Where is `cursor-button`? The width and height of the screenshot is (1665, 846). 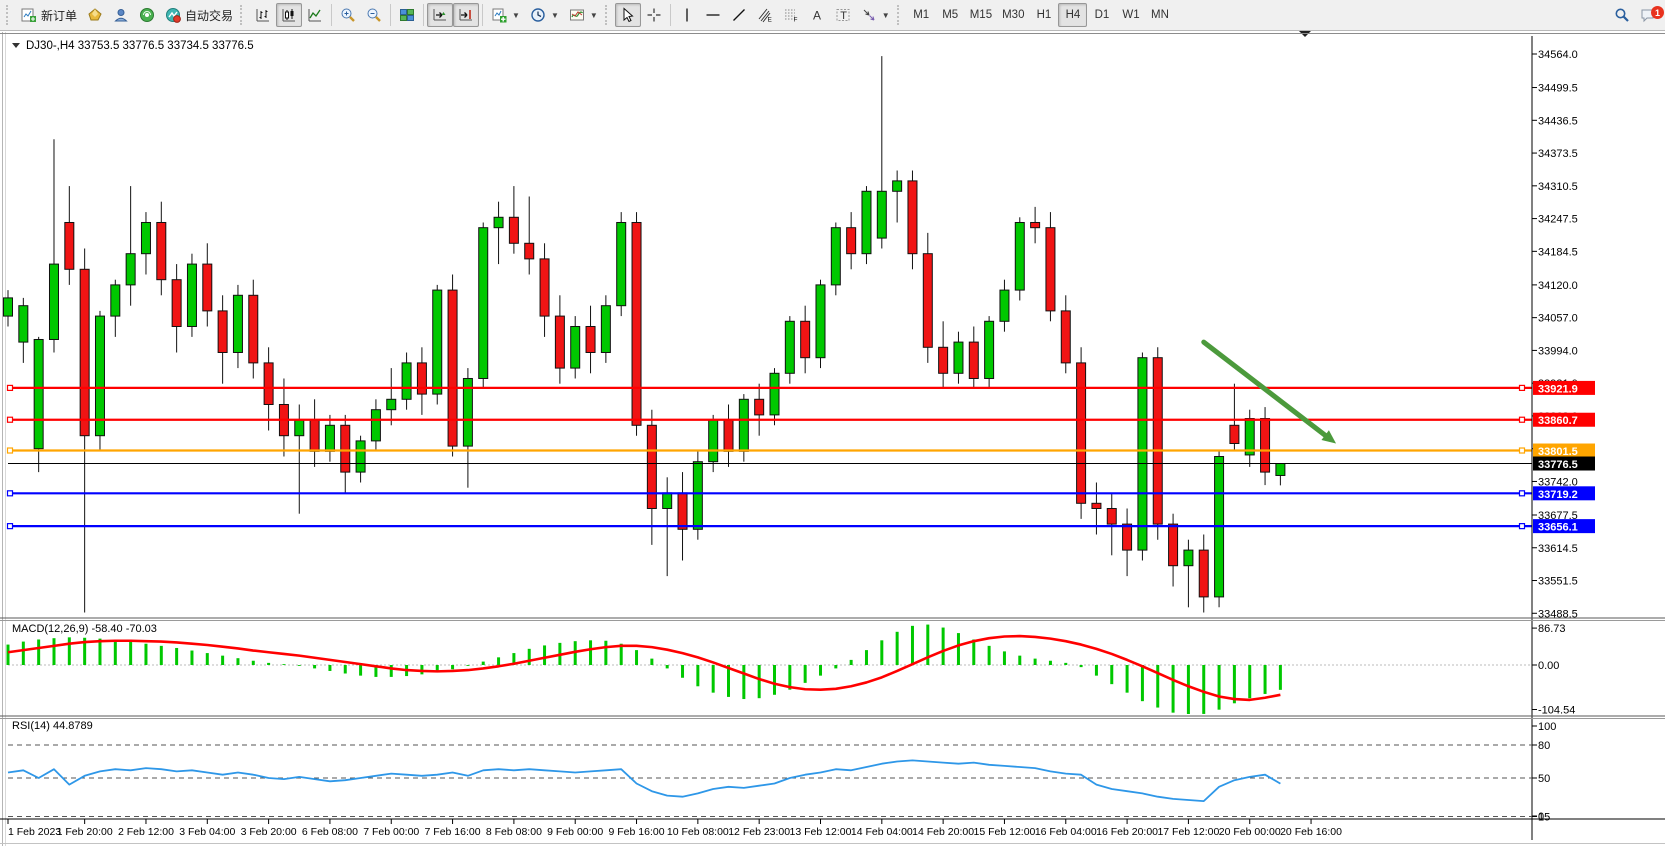
cursor-button is located at coordinates (627, 15).